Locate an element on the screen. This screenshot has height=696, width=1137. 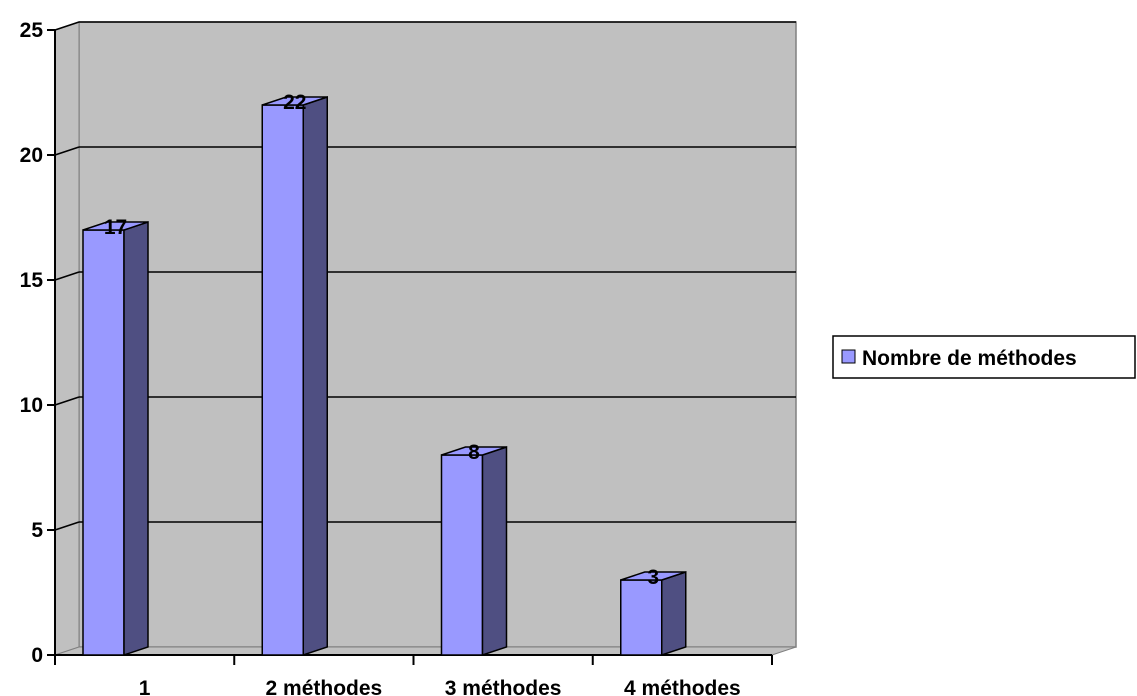
data-label: 8 is located at coordinates (474, 452).